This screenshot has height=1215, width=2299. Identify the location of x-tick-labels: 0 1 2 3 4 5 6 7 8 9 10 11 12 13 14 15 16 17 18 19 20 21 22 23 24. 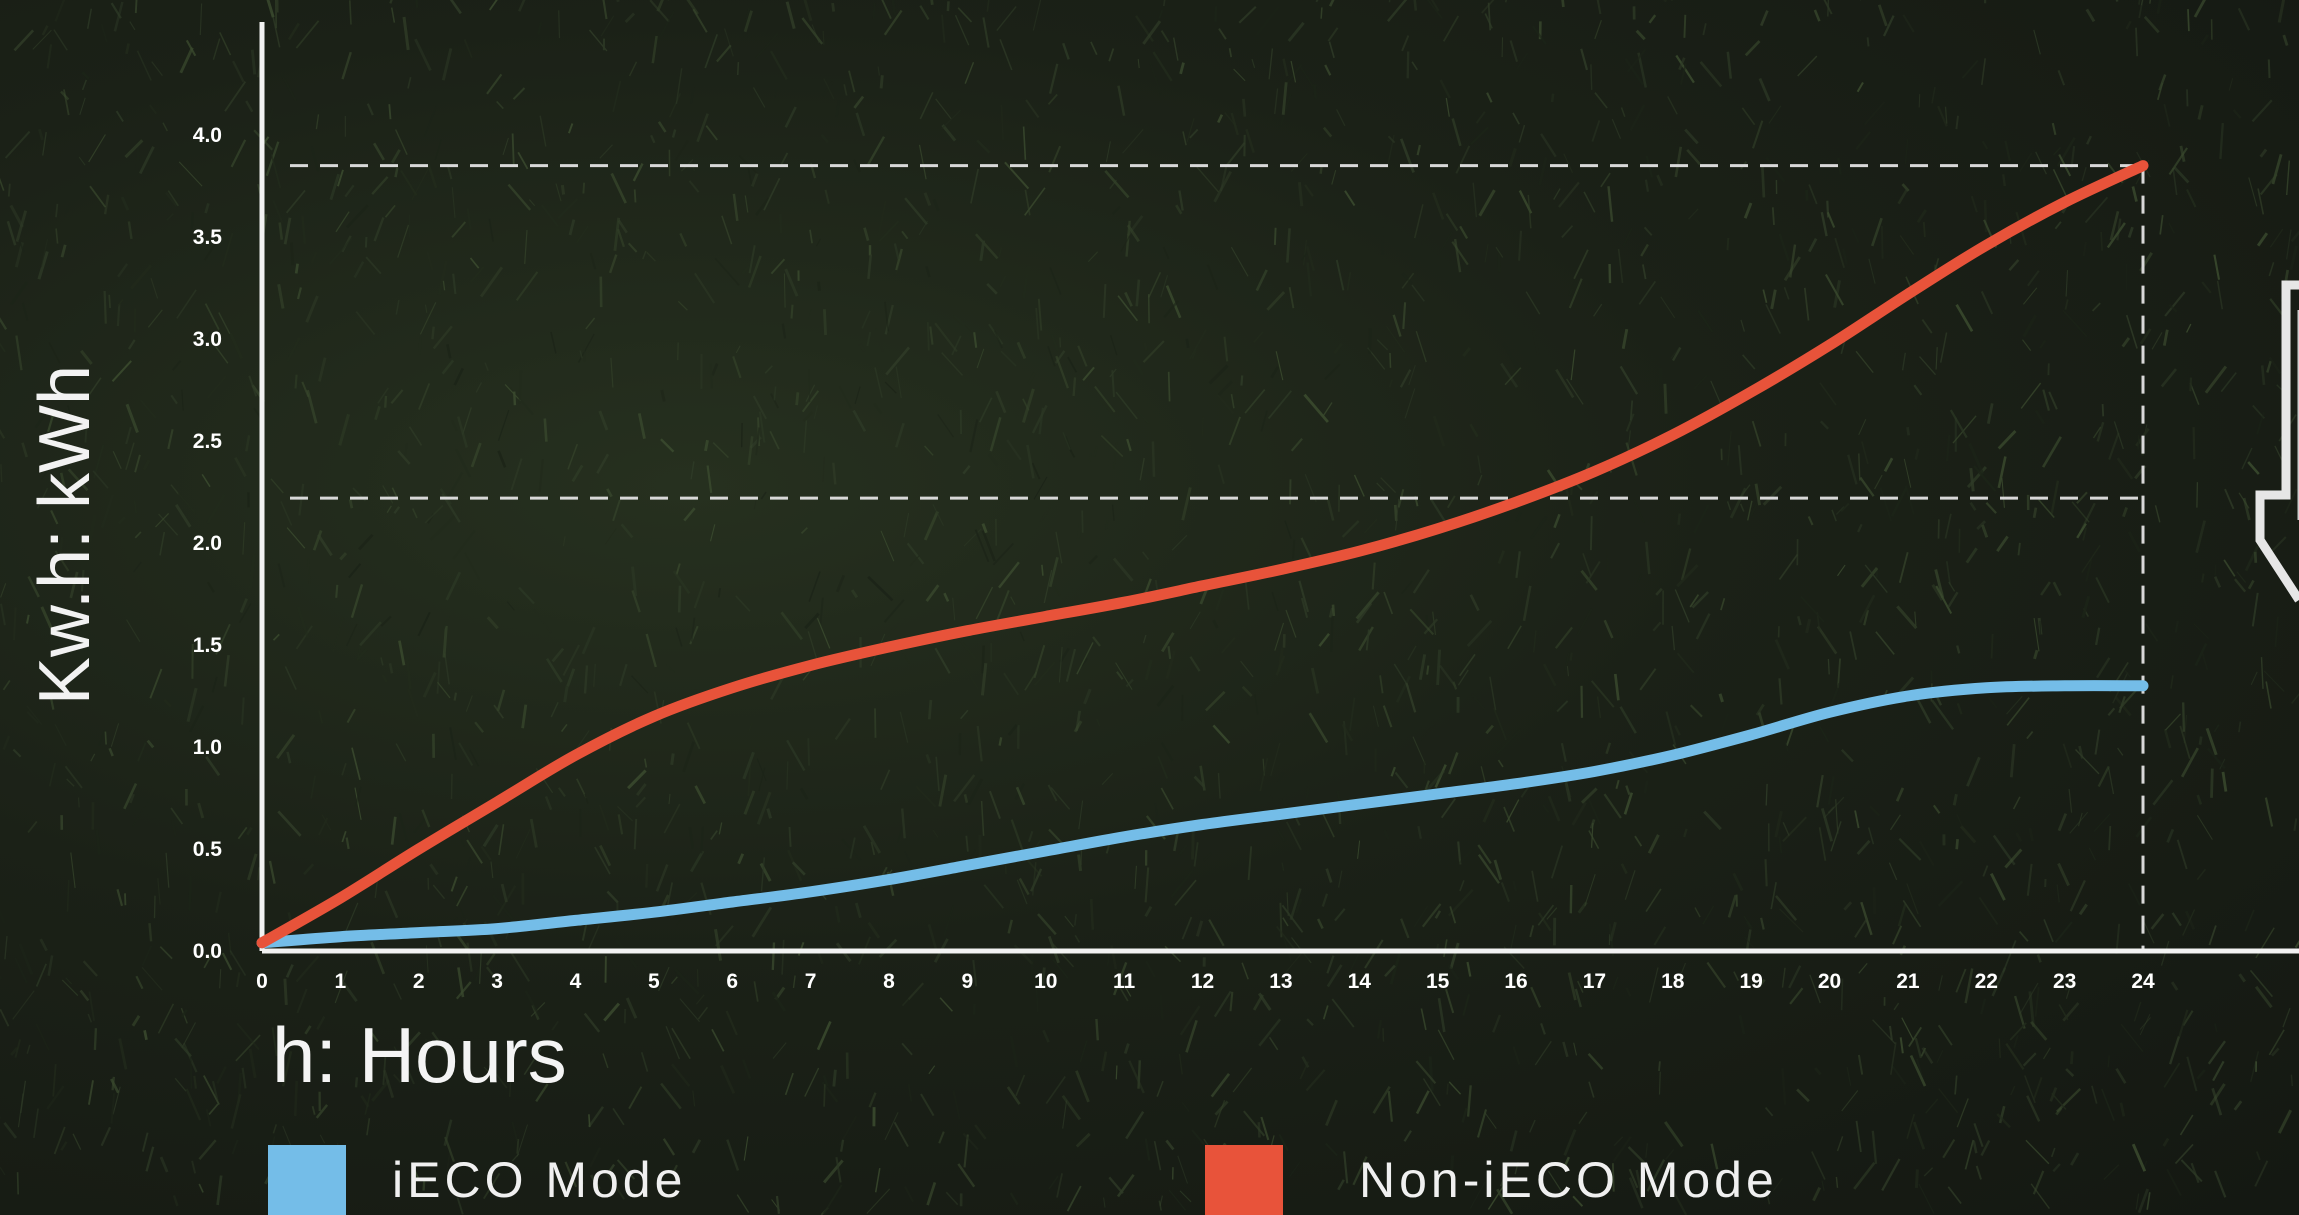
(1205, 981).